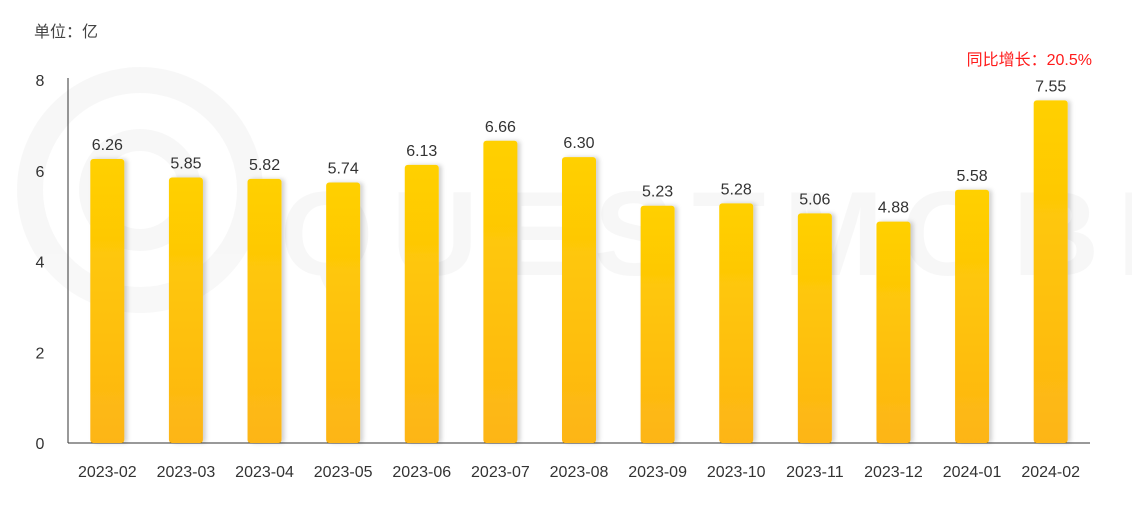  I want to click on bar-value-label: 5.82, so click(264, 165).